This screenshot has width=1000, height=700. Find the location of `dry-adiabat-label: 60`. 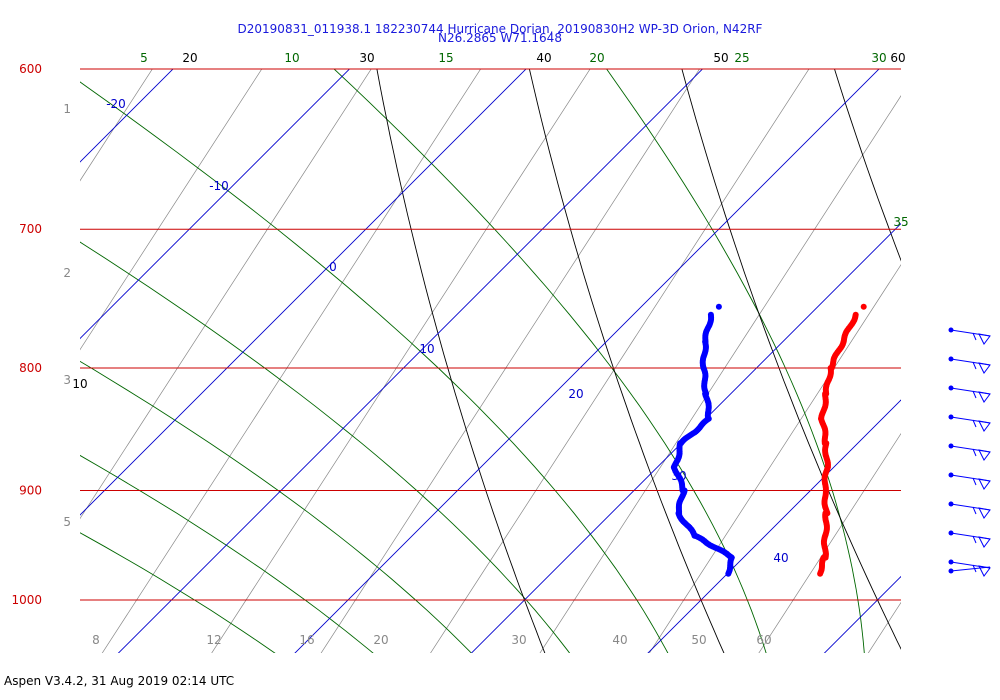

dry-adiabat-label: 60 is located at coordinates (897, 58).